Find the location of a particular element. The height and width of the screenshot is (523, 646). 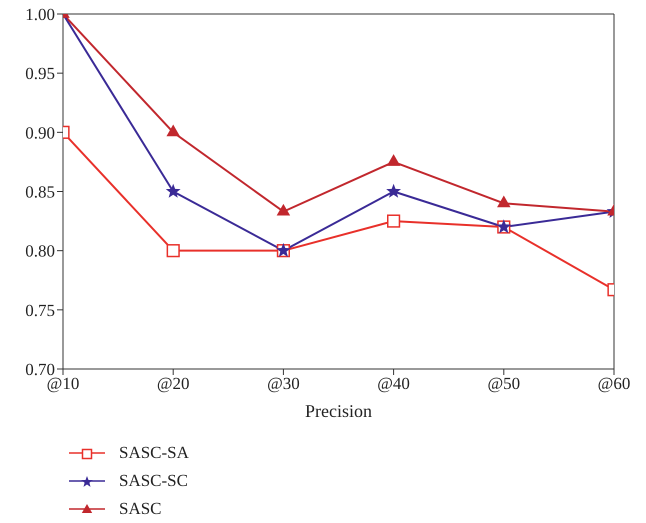

y-tick-label: 0.75 is located at coordinates (40, 310).